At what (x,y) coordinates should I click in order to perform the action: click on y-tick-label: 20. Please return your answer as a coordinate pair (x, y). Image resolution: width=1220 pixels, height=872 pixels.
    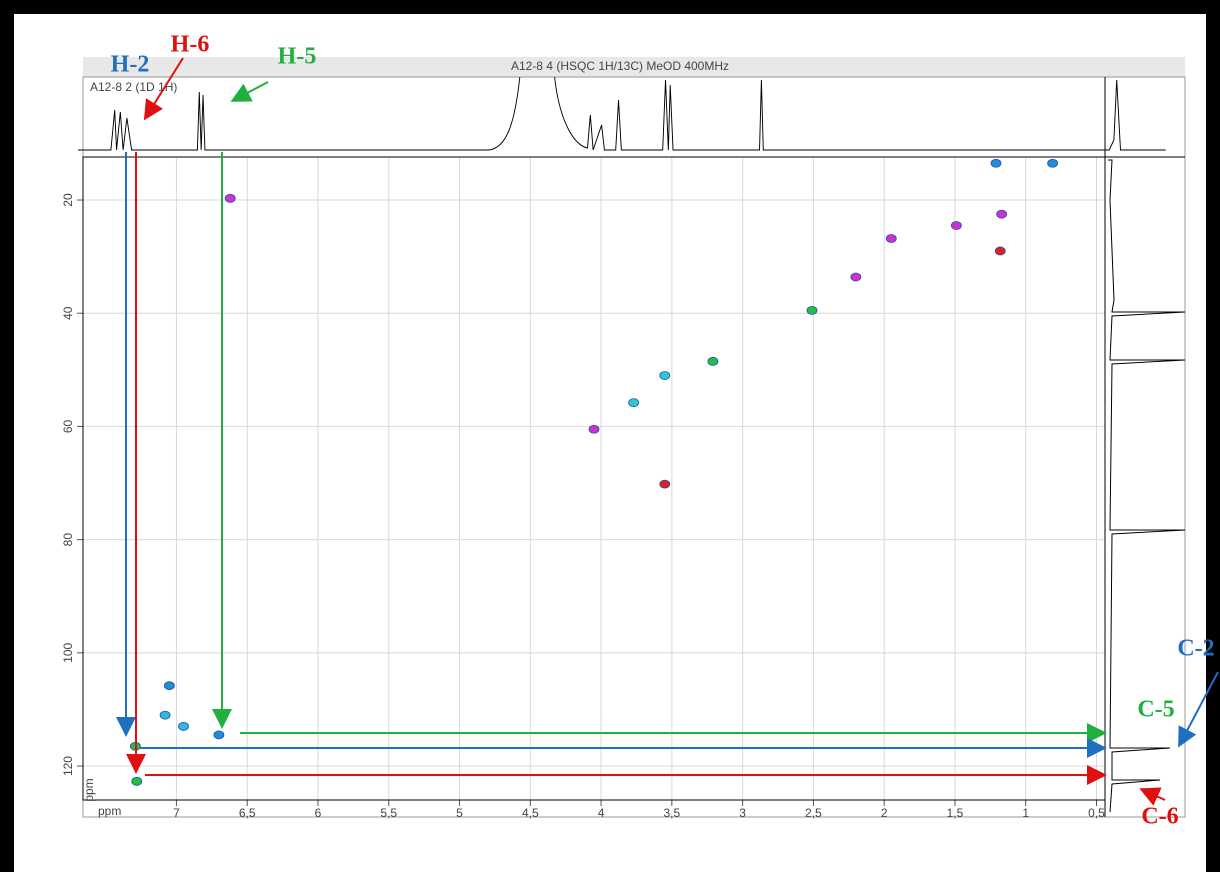
    Looking at the image, I should click on (68, 200).